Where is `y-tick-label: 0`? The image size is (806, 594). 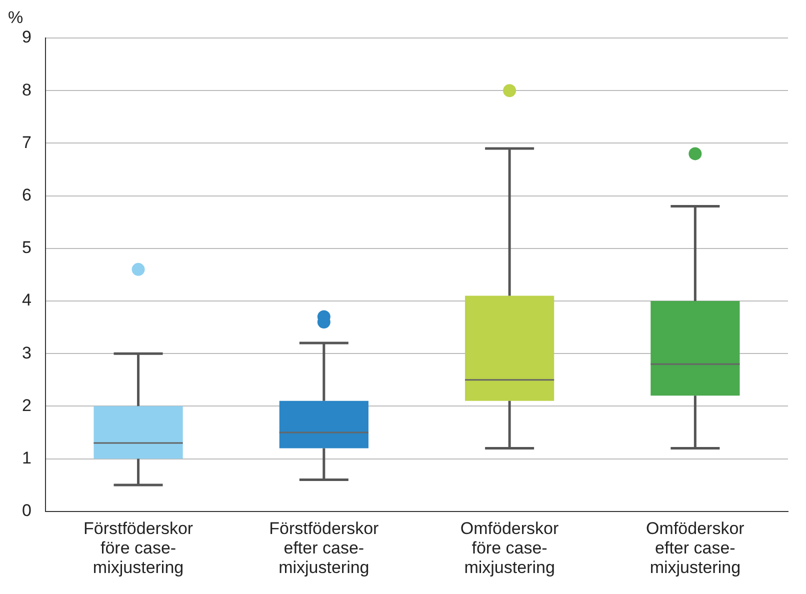
y-tick-label: 0 is located at coordinates (27, 510).